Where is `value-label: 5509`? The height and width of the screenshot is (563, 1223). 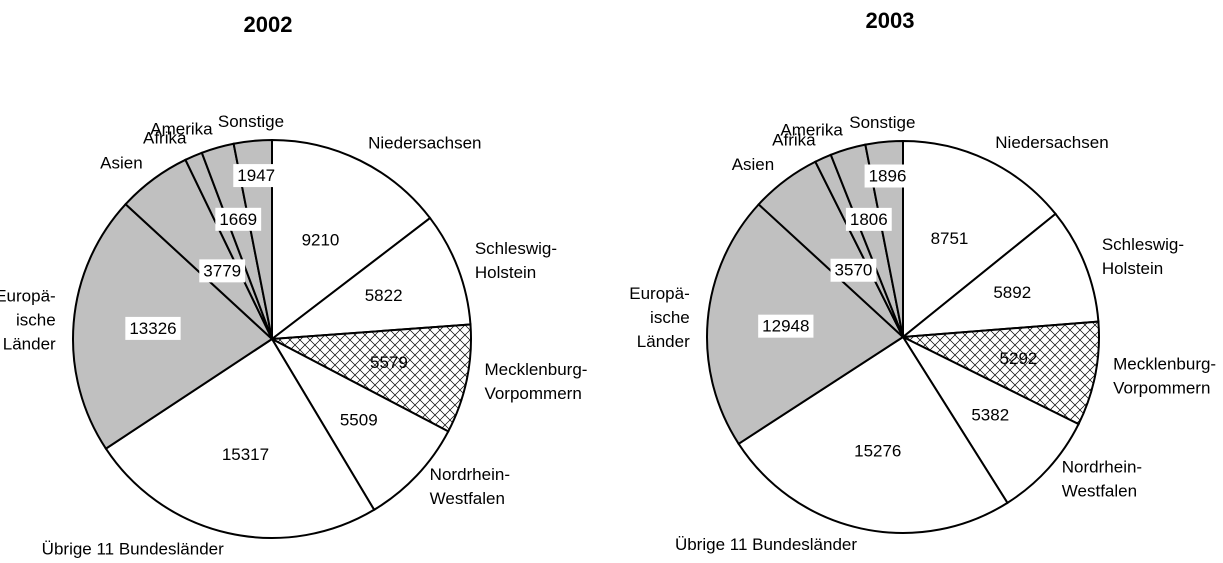
value-label: 5509 is located at coordinates (359, 420).